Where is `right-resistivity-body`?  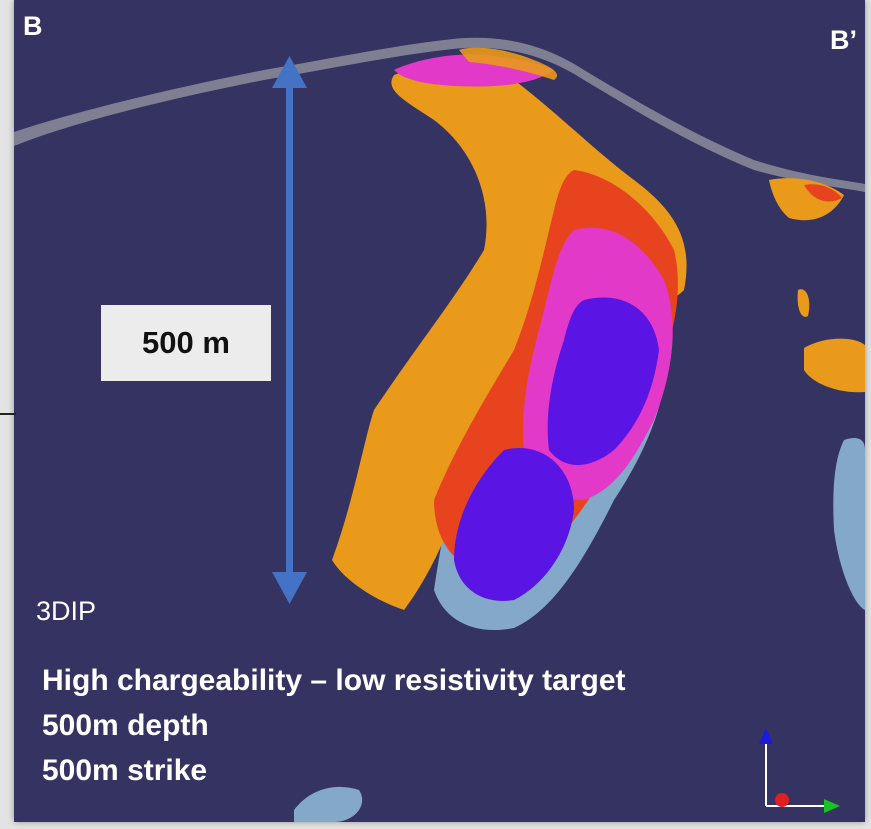
right-resistivity-body is located at coordinates (849, 524).